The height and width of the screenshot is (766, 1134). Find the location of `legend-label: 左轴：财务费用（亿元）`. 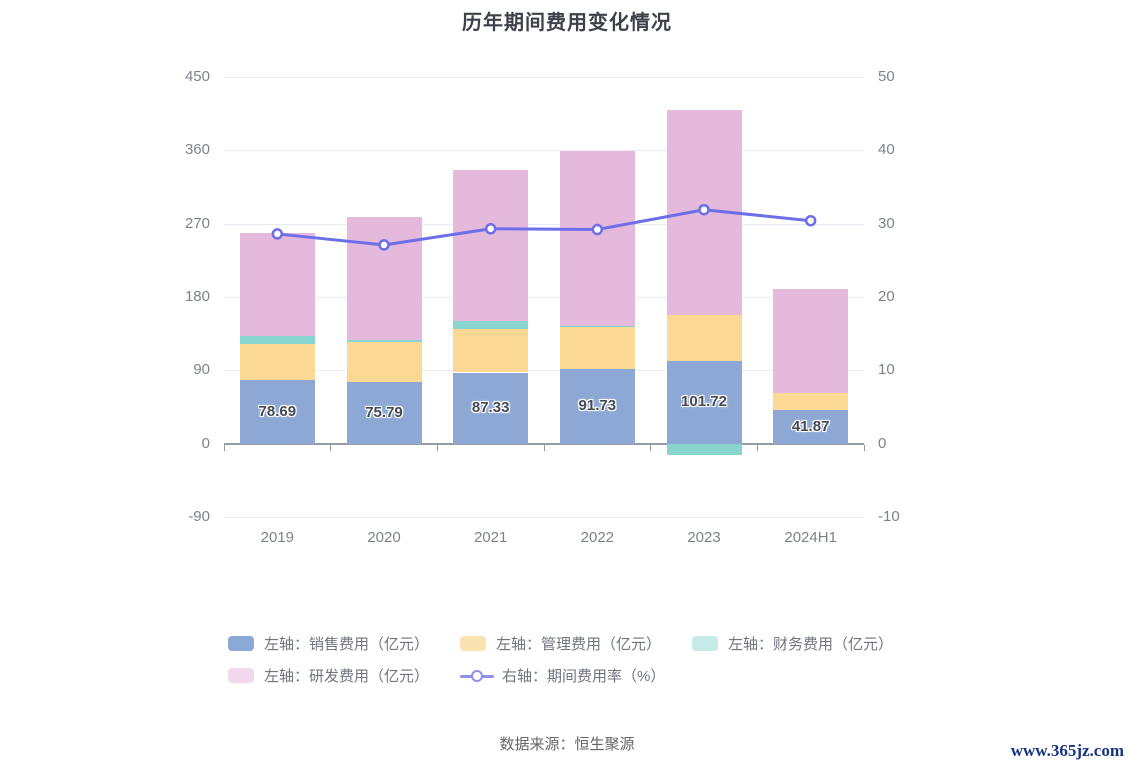

legend-label: 左轴：财务费用（亿元） is located at coordinates (811, 644).